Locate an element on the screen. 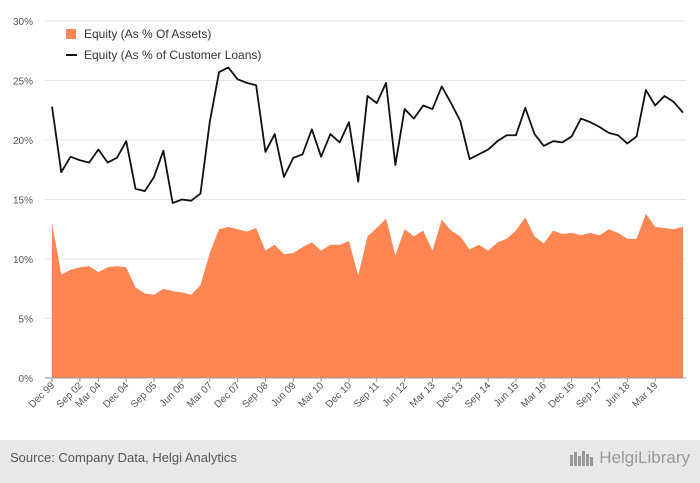  legend-label-loans: Equity (As % of Customer Loans) is located at coordinates (172, 55).